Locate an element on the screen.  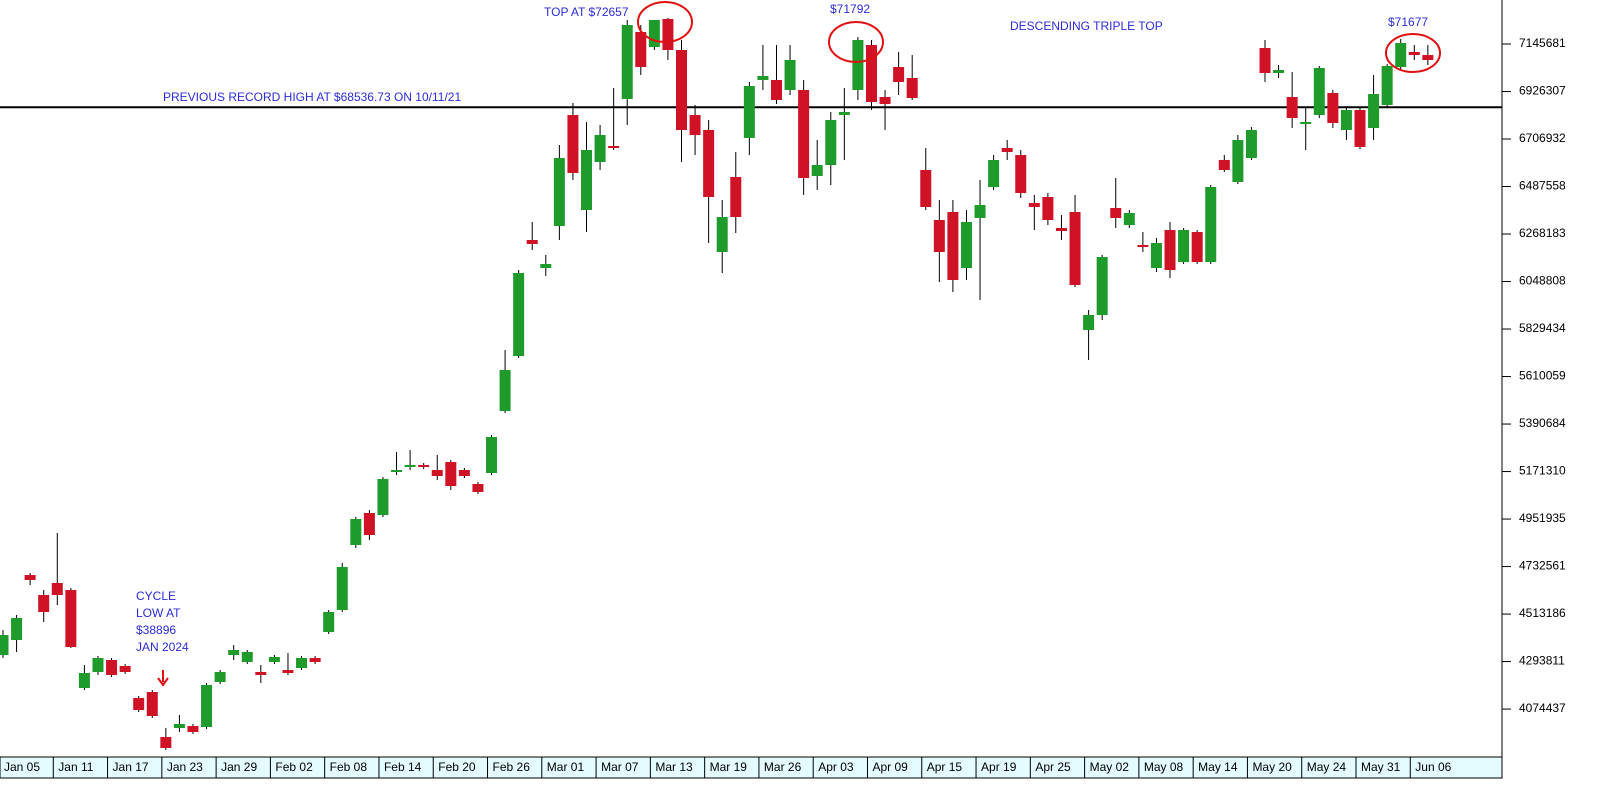
y-tick-label: 6268183 is located at coordinates (1542, 233).